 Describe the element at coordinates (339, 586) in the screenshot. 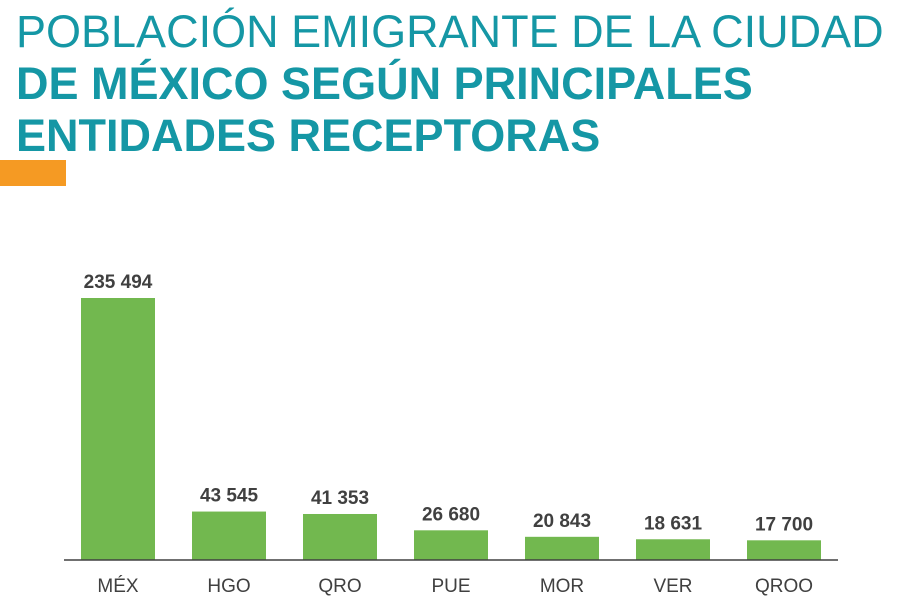

I see `category-label-qro: QRO` at that location.